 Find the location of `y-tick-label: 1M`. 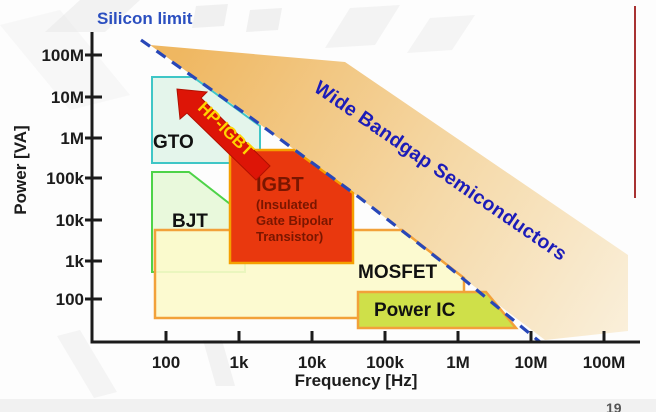

y-tick-label: 1M is located at coordinates (72, 138).